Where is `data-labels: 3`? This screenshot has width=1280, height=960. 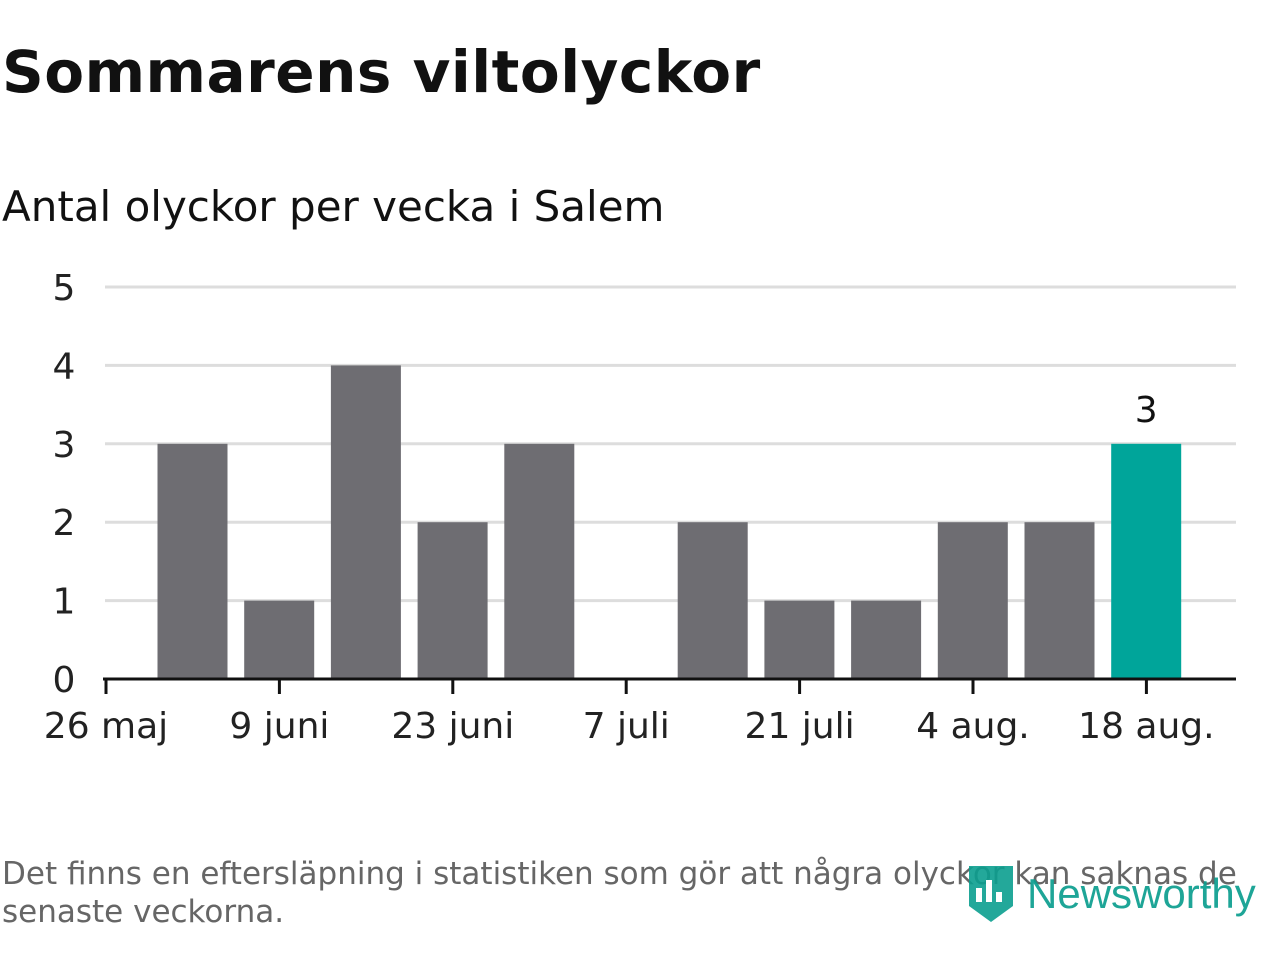
data-labels: 3 is located at coordinates (1146, 410).